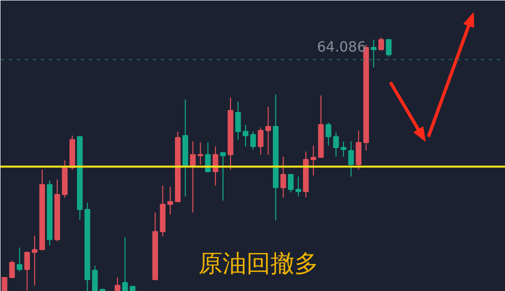 The image size is (505, 291). I want to click on annotation: 原油回撤多, so click(258, 264).